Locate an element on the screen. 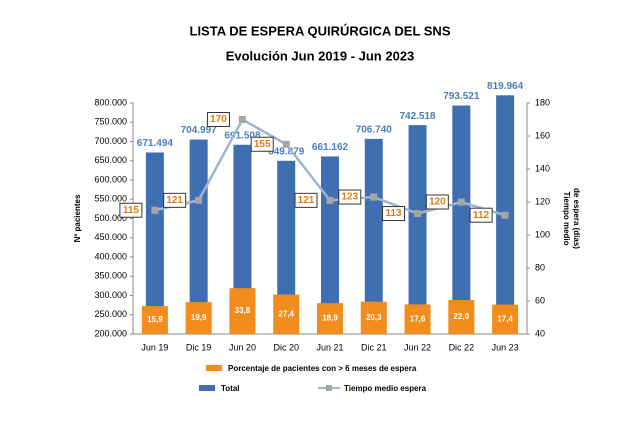 The height and width of the screenshot is (427, 640). x-tick-label: Jun 23 is located at coordinates (505, 347).